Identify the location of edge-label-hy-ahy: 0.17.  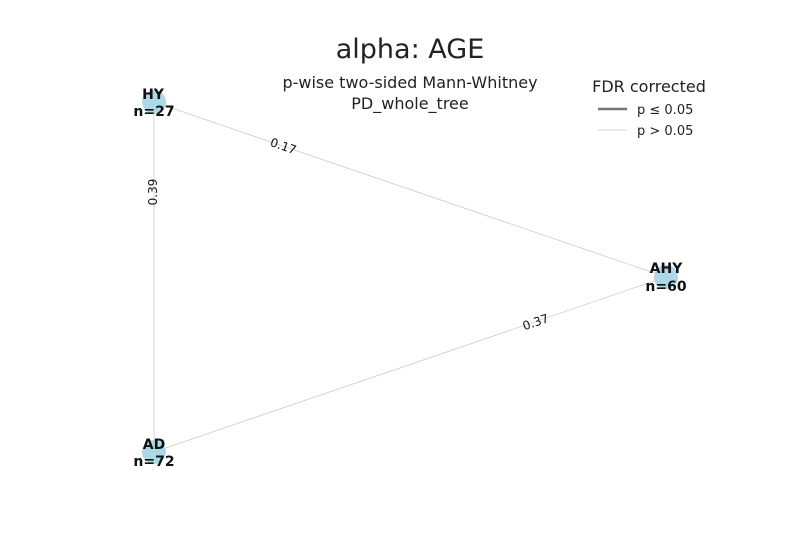
(283, 146).